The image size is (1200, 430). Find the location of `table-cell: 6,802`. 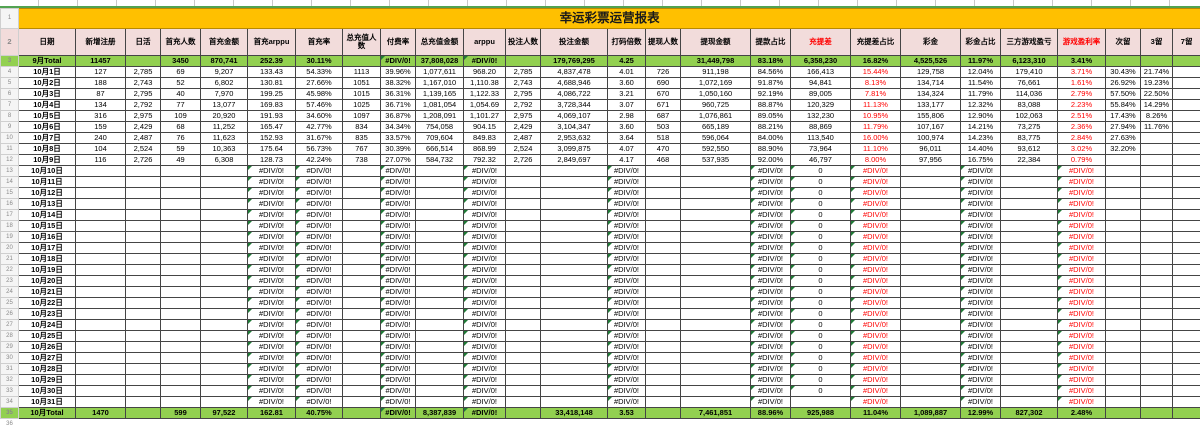

table-cell: 6,802 is located at coordinates (224, 83).